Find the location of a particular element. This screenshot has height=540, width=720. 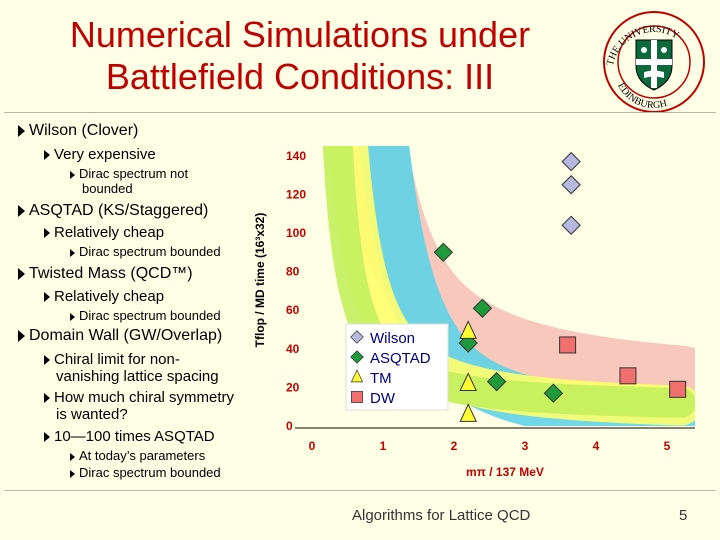

bullet-item: Domain Wall (GW/Overlap) is located at coordinates (120, 336).